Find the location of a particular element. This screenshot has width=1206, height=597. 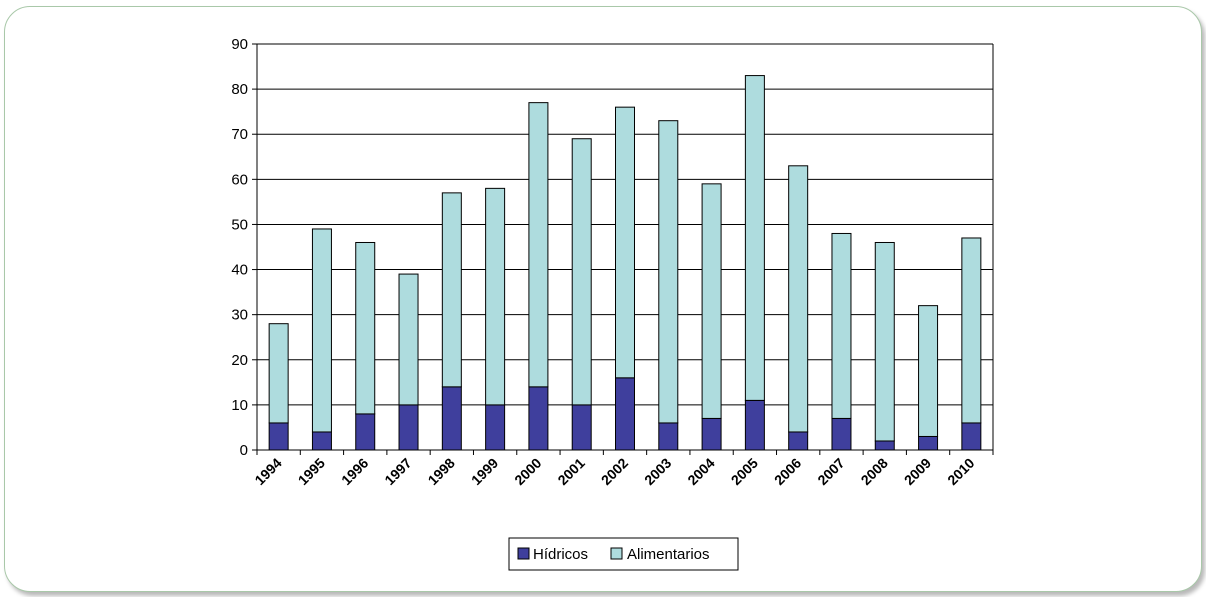

legend-swatch-alimentarios is located at coordinates (616, 553).